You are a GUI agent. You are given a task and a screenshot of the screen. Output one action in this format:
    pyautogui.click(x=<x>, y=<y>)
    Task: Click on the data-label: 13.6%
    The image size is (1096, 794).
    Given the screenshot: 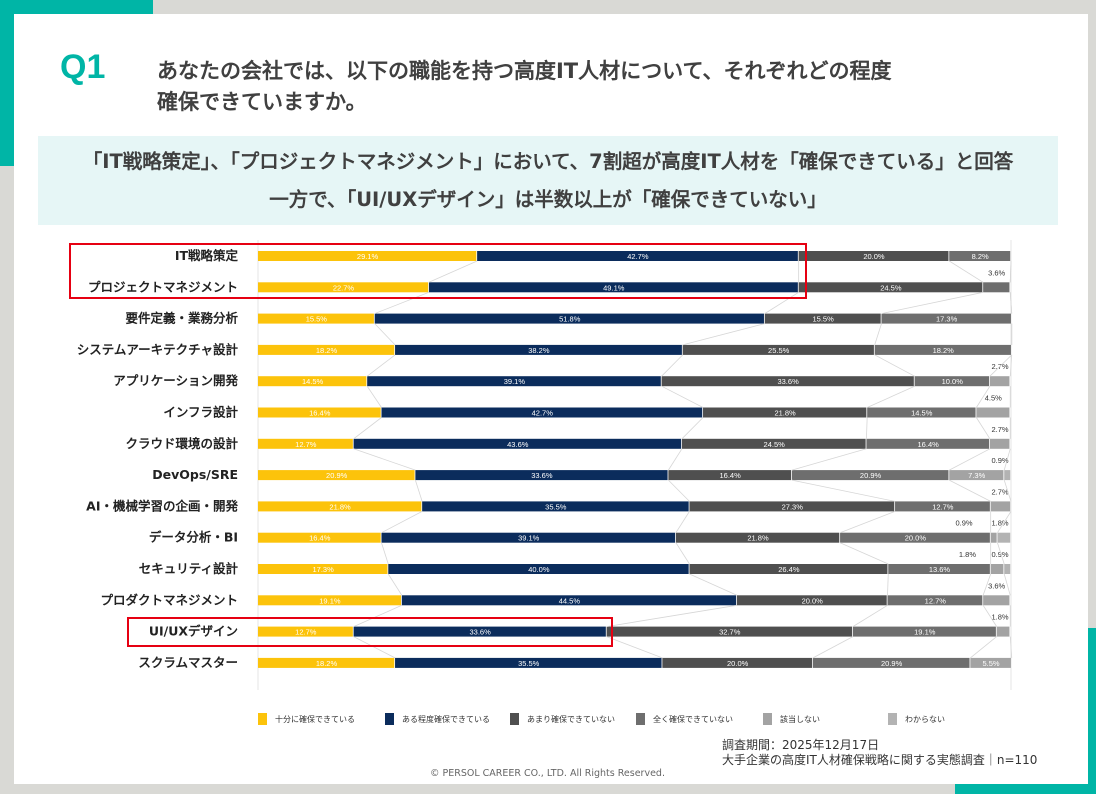 What is the action you would take?
    pyautogui.click(x=940, y=569)
    